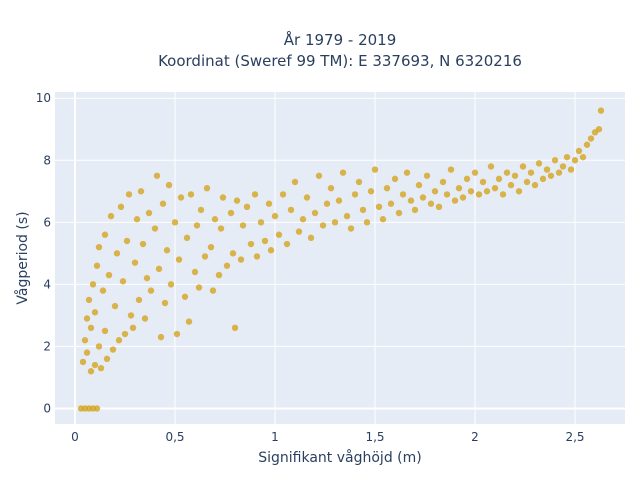  I want to click on x-tick-labels: 0 0,5 1 1,5 2 2,5, so click(327, 437).